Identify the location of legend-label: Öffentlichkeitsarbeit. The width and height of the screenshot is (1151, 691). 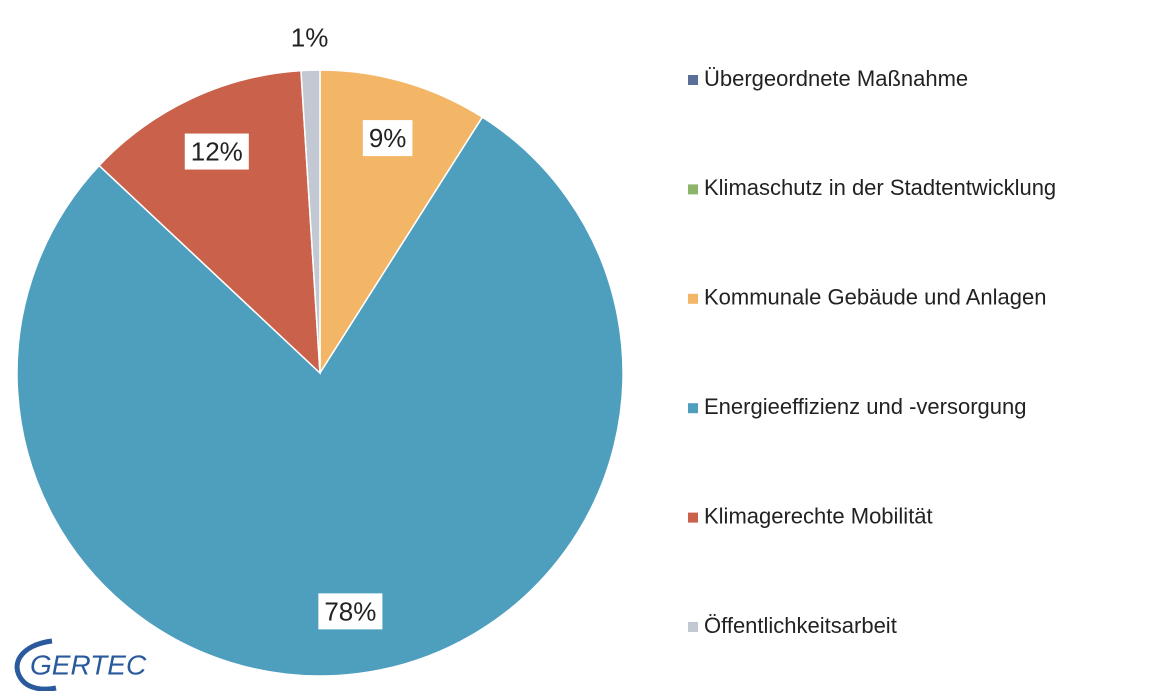
(800, 625).